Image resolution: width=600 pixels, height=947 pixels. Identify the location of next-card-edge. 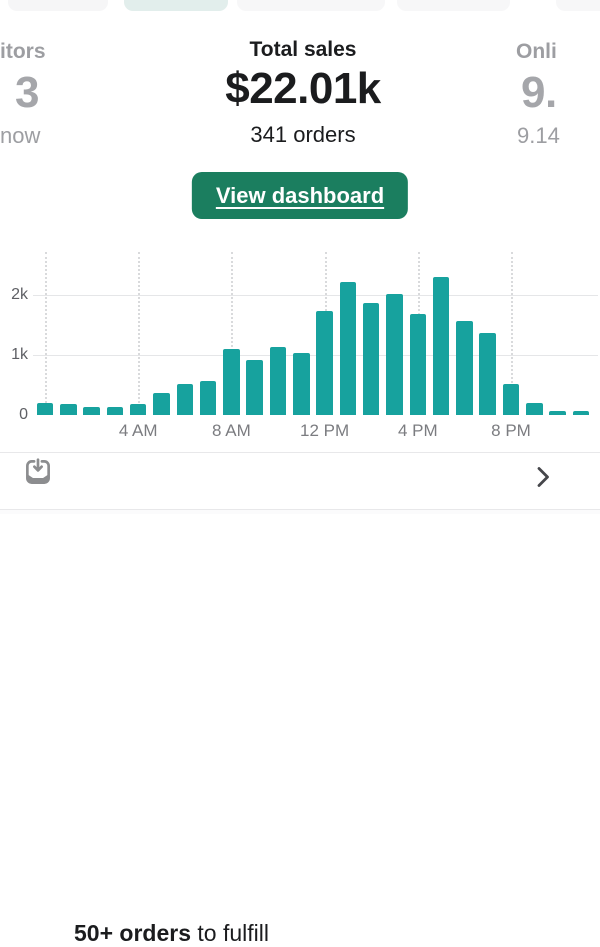
(300, 512).